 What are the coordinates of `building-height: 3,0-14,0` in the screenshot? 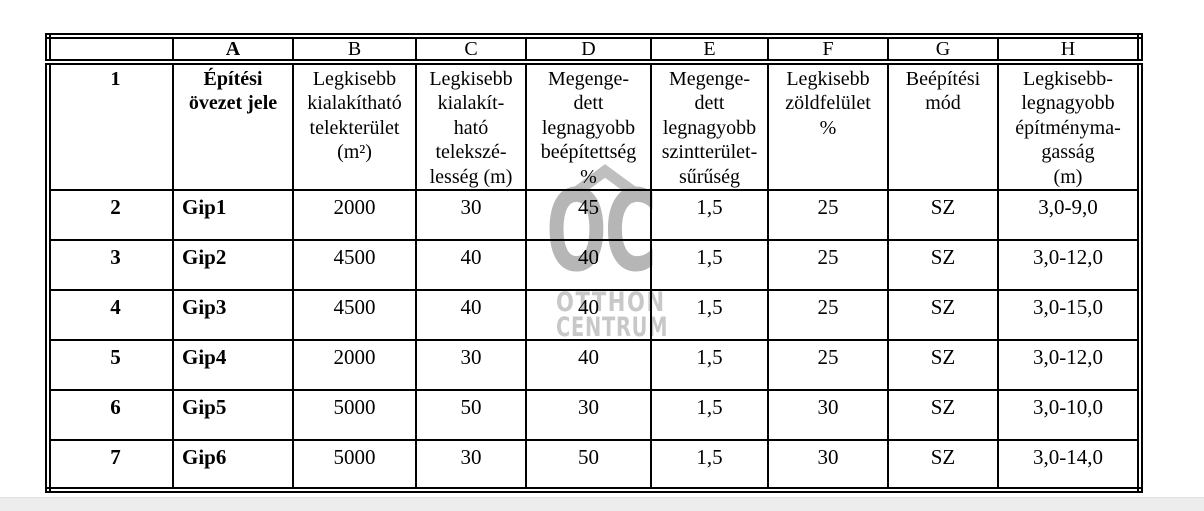 It's located at (1069, 464).